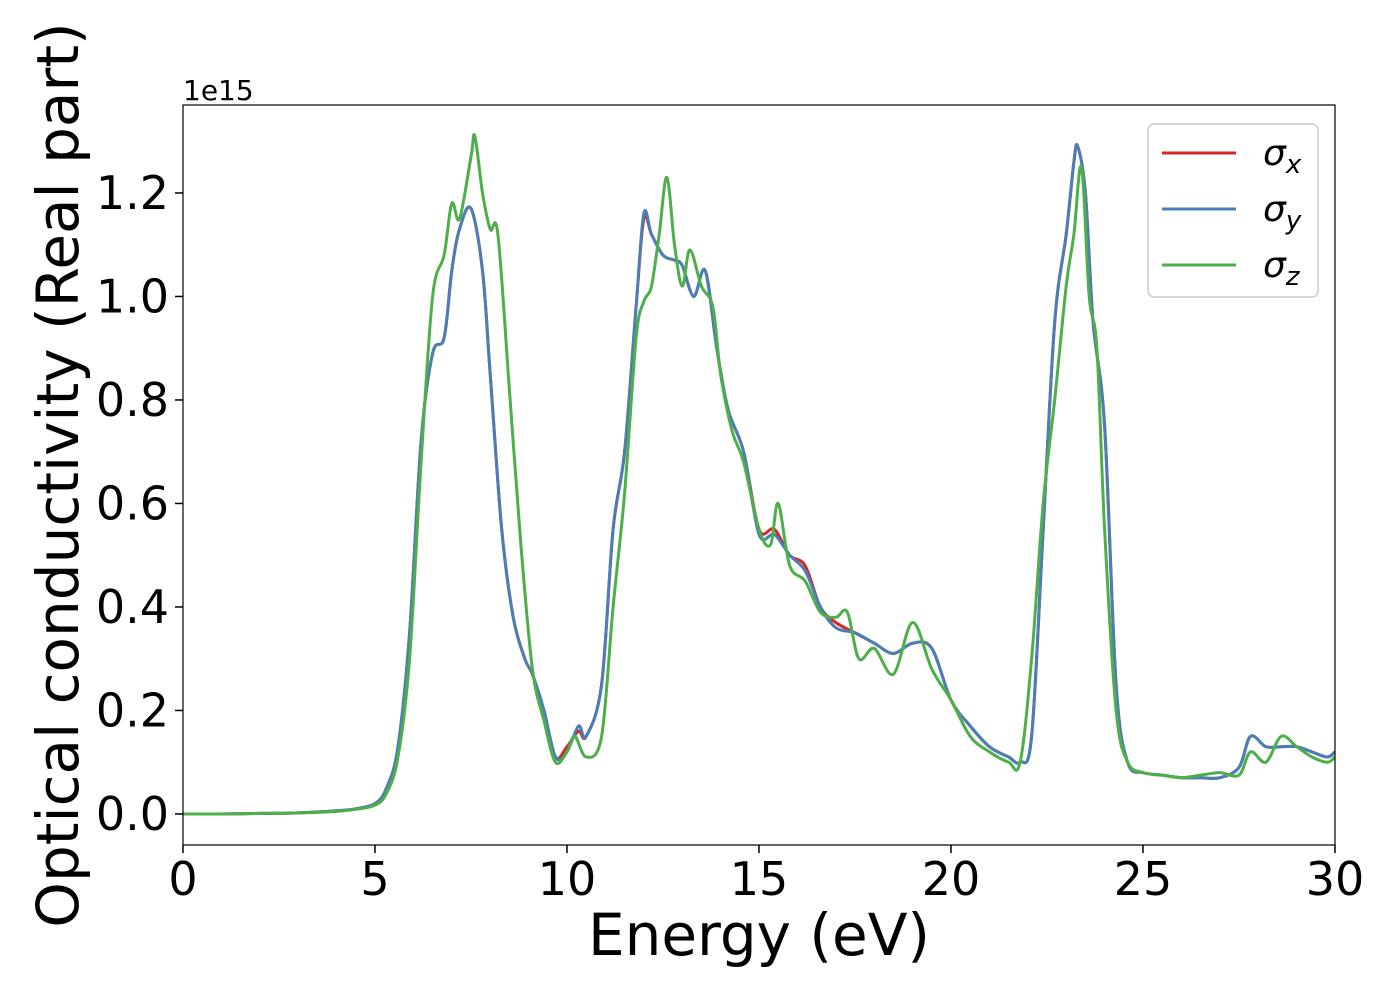  What do you see at coordinates (182, 879) in the screenshot?
I see `x-tick-label: 0` at bounding box center [182, 879].